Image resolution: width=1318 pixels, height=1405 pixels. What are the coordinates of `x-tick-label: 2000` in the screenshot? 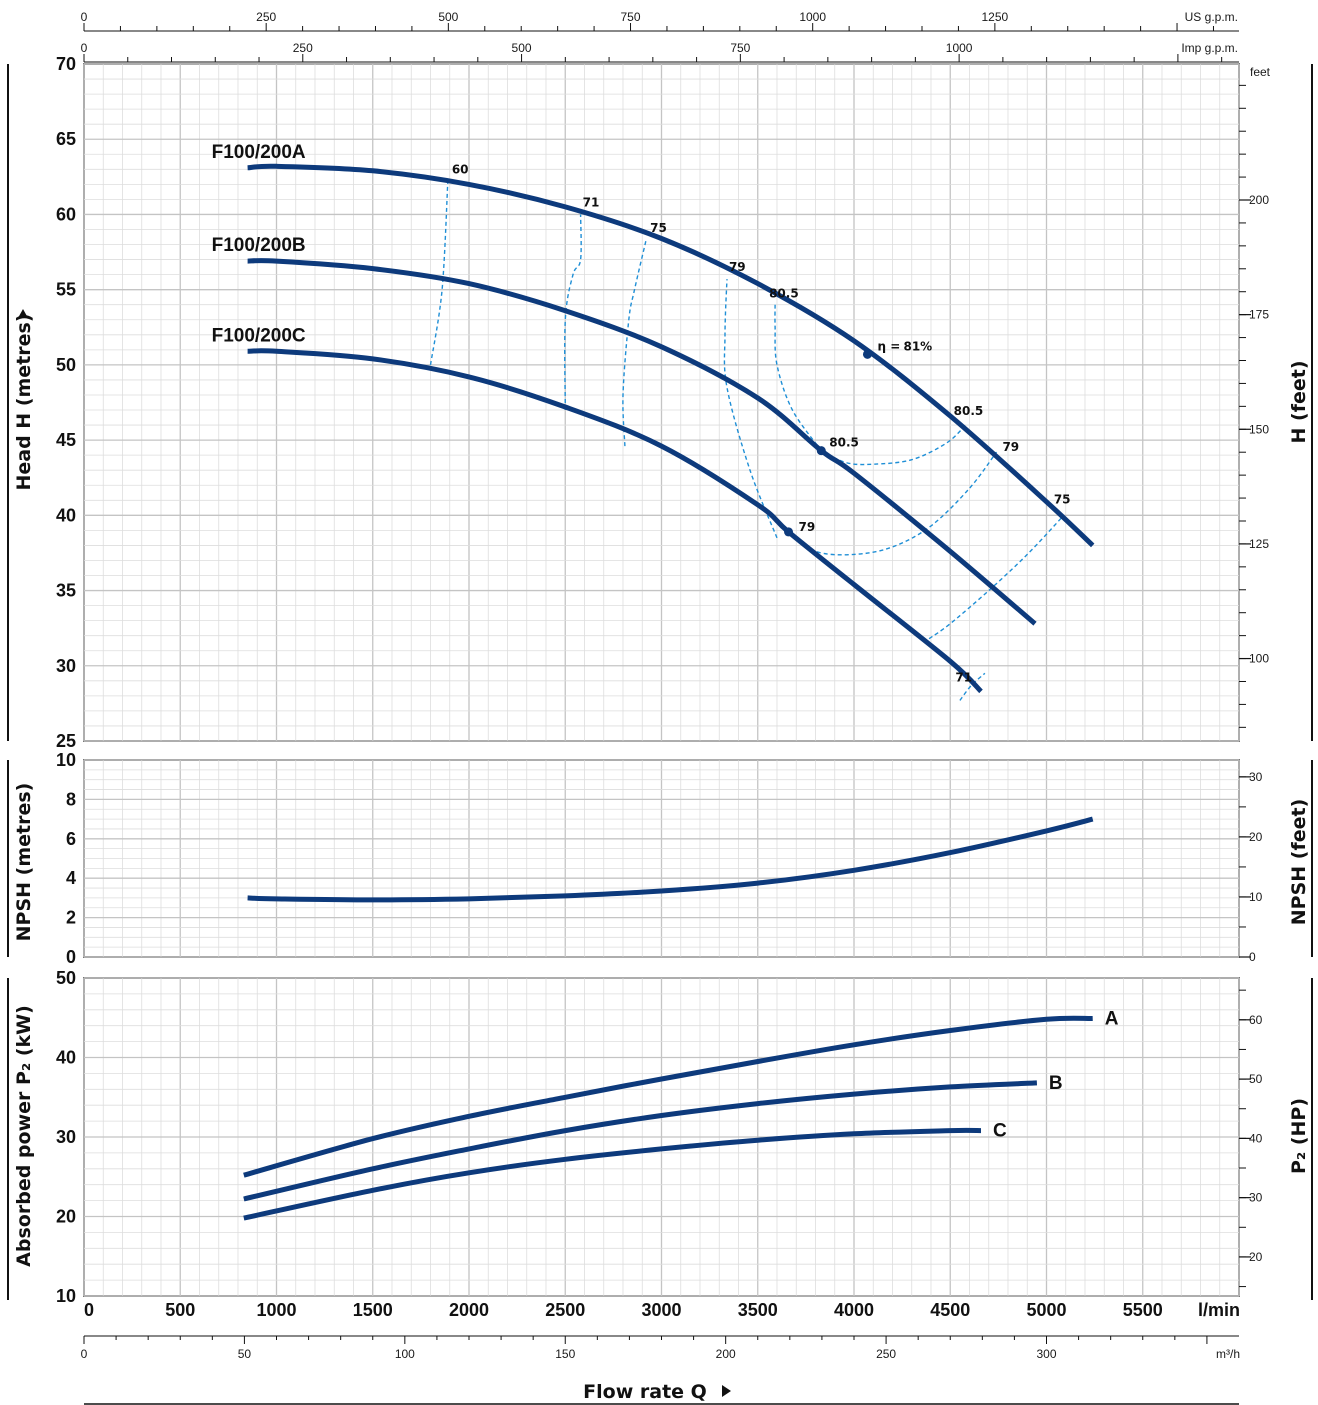 It's located at (469, 1310).